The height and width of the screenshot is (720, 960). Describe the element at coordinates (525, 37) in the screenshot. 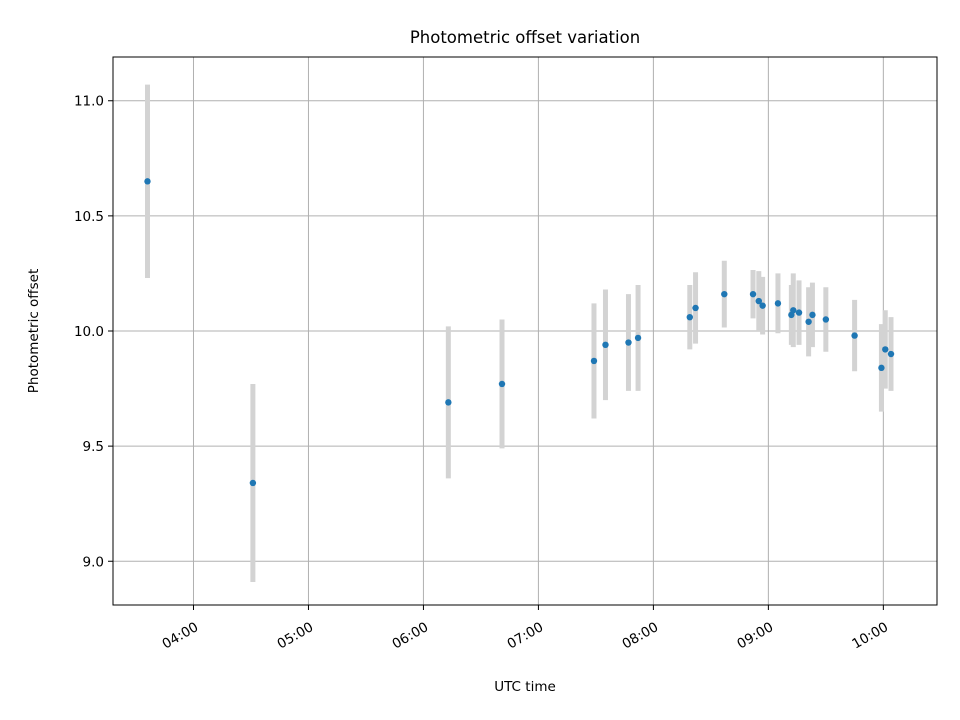

I see `chart-title: Photometric offset variation` at that location.